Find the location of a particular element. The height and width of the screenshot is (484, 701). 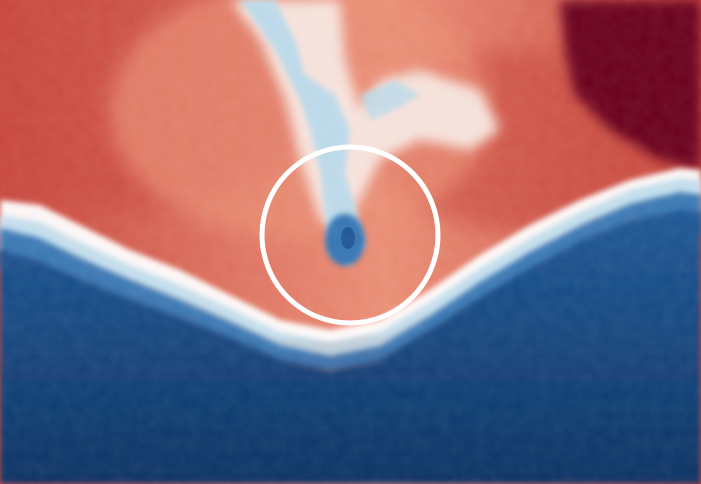

highlight-circle-icon is located at coordinates (350, 235).